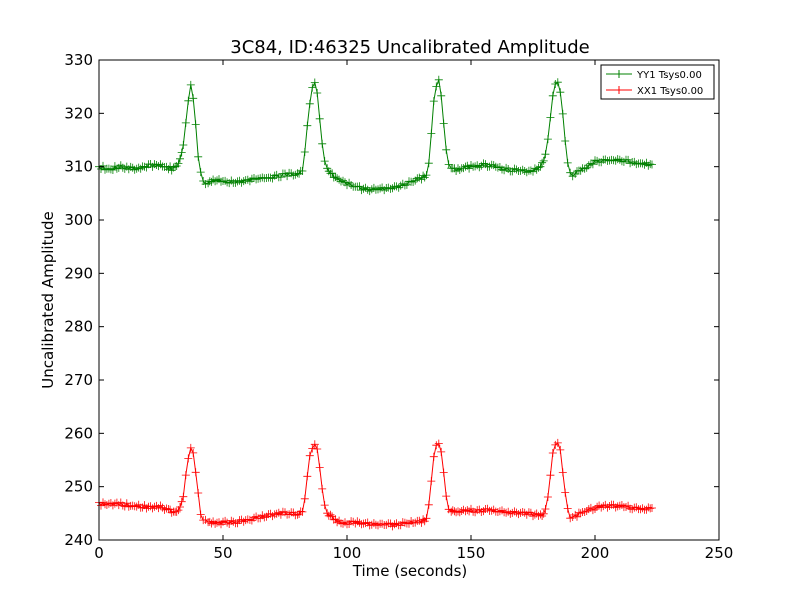 The width and height of the screenshot is (800, 600). What do you see at coordinates (410, 571) in the screenshot?
I see `x-axis-title: Time (seconds)` at bounding box center [410, 571].